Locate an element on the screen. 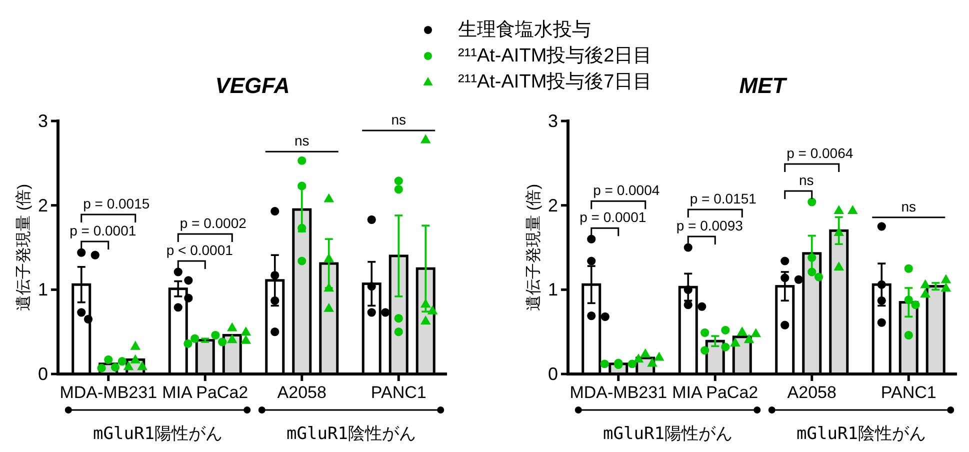  annotation: p = 0.0151 is located at coordinates (723, 198).